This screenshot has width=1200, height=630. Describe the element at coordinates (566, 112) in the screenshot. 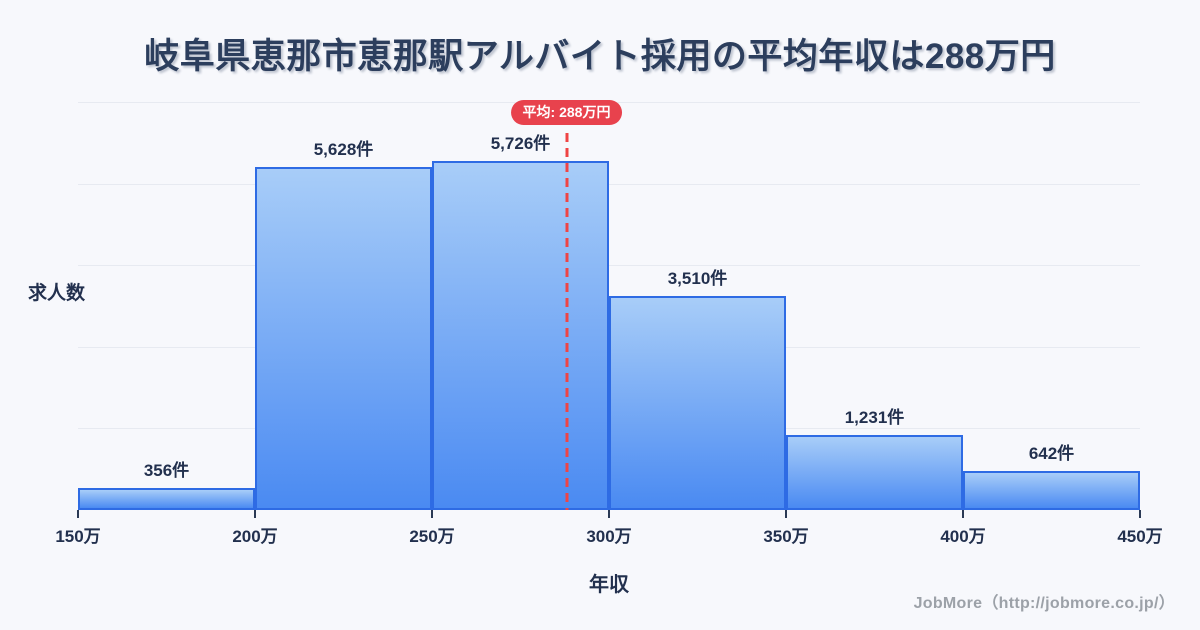

I see `average-badge: 平均: 288万円` at that location.